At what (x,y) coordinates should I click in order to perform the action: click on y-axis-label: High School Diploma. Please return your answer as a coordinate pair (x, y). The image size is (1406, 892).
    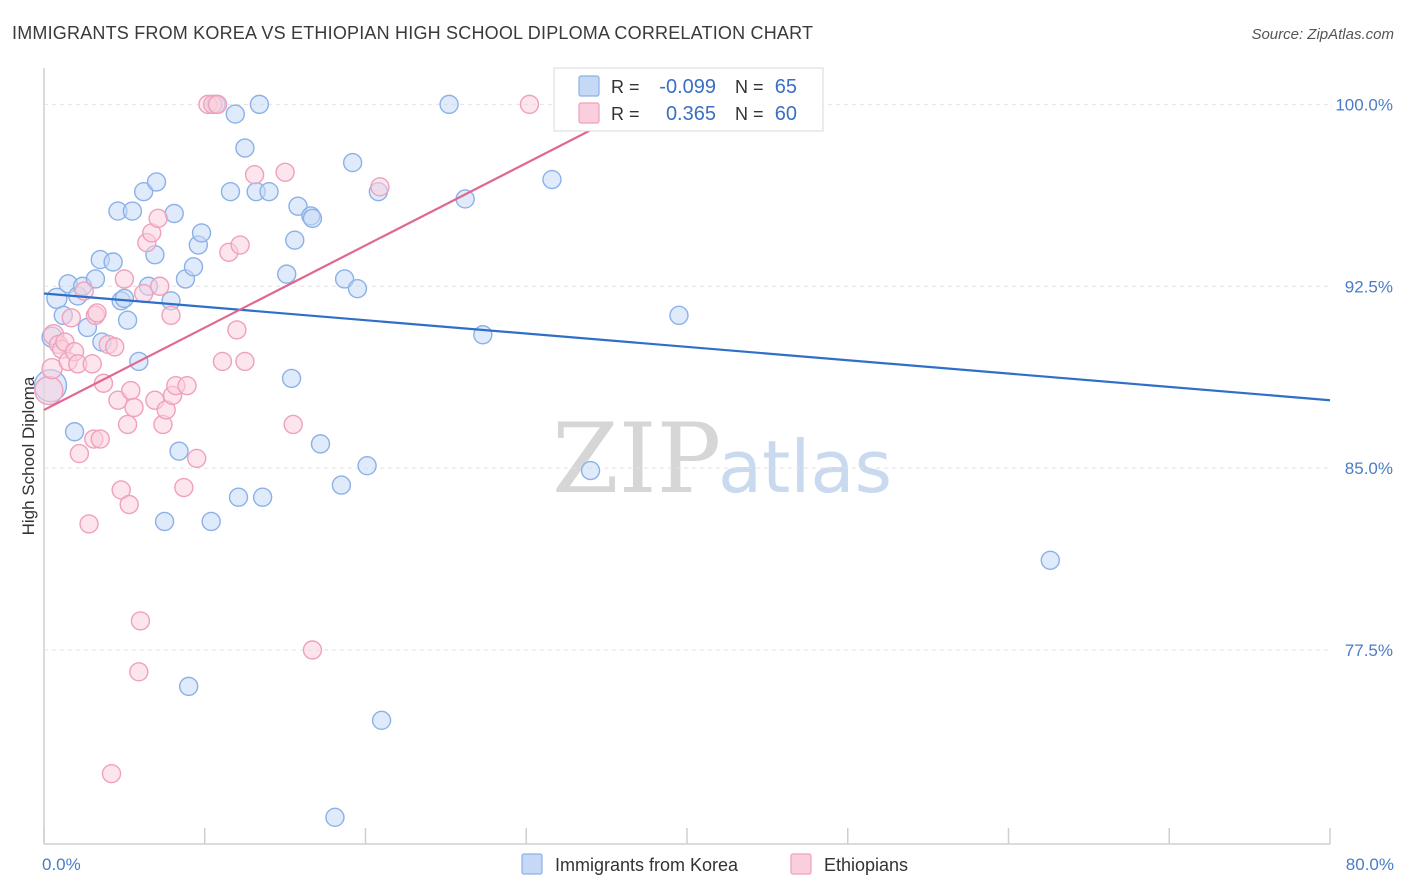
    Looking at the image, I should click on (28, 455).